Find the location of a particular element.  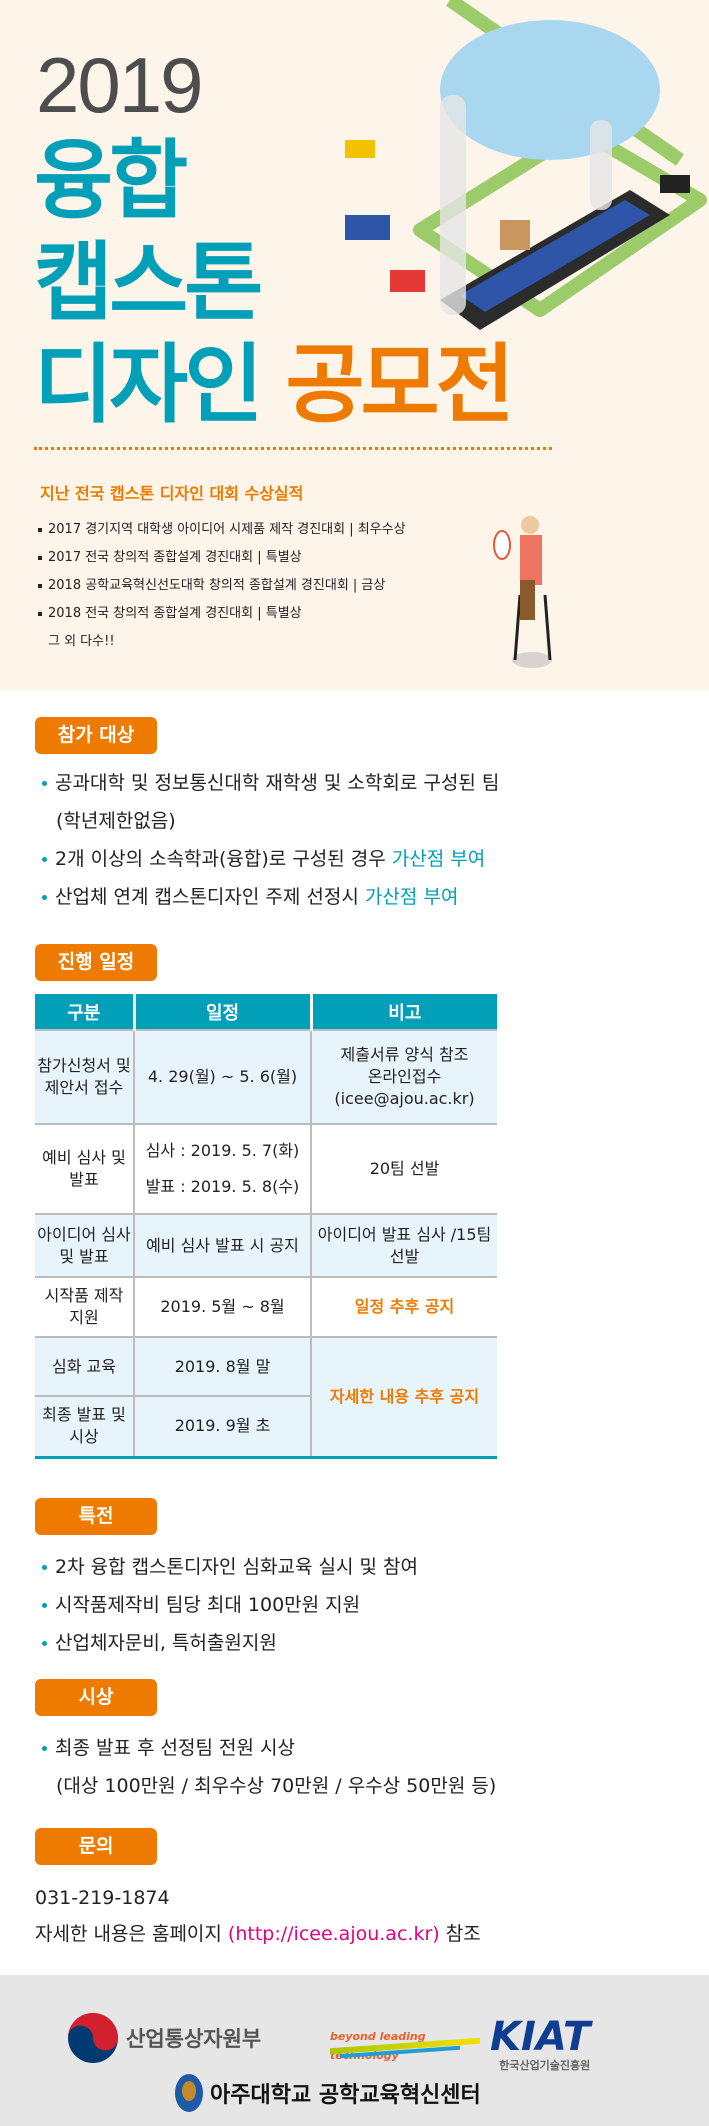

list-item: 시작품제작비 팀당 최대 100만원 지원 is located at coordinates (230, 1605).